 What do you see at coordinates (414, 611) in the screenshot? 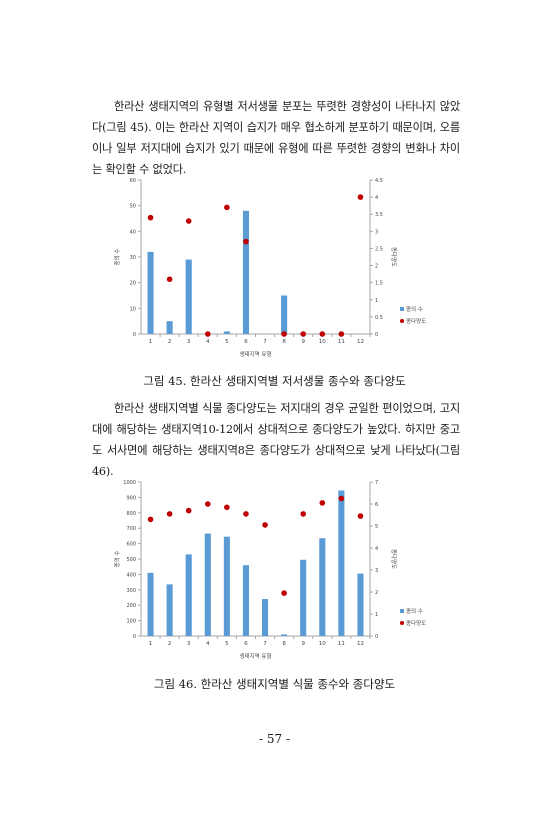
I see `fig46-legend-bar-label: 종의 수` at bounding box center [414, 611].